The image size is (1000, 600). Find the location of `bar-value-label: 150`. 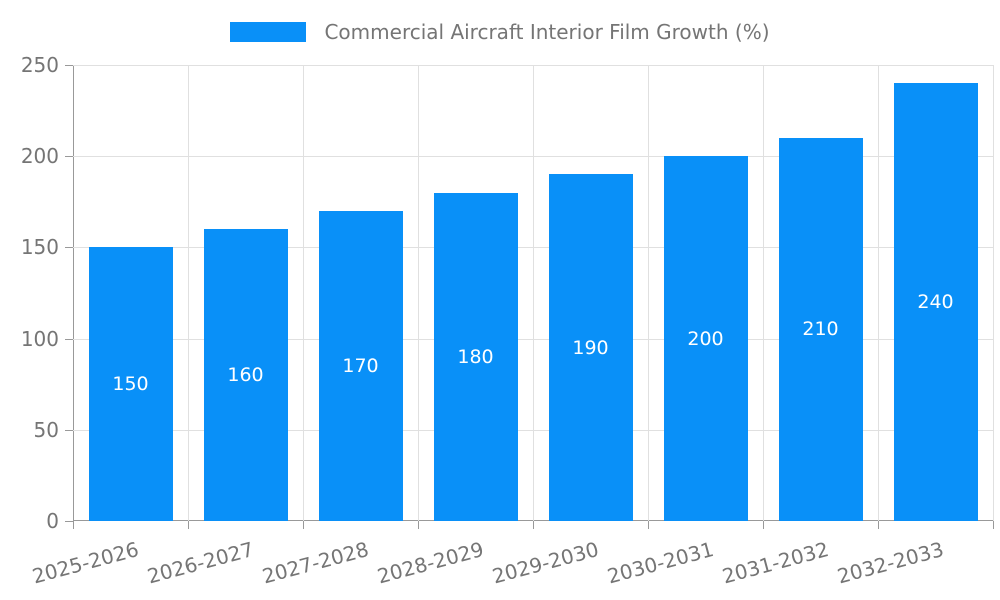

bar-value-label: 150 is located at coordinates (130, 384).